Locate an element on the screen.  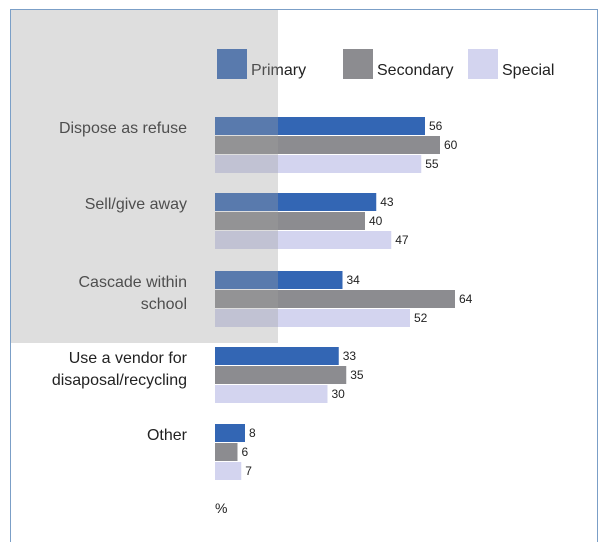
data-label: 56 is located at coordinates (436, 126).